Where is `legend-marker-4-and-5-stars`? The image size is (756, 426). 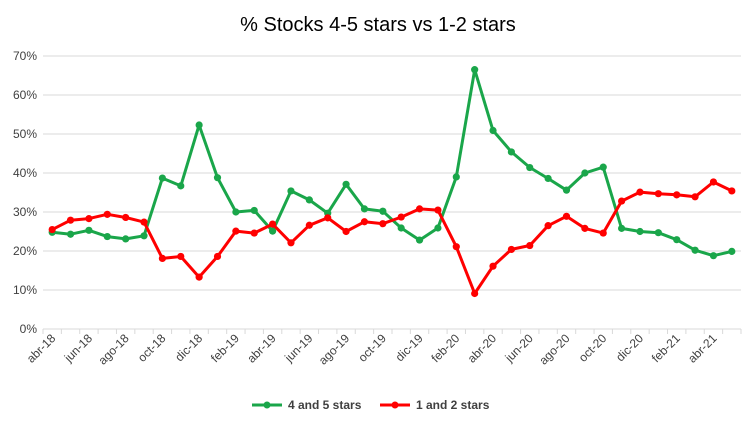
legend-marker-4-and-5-stars is located at coordinates (267, 405).